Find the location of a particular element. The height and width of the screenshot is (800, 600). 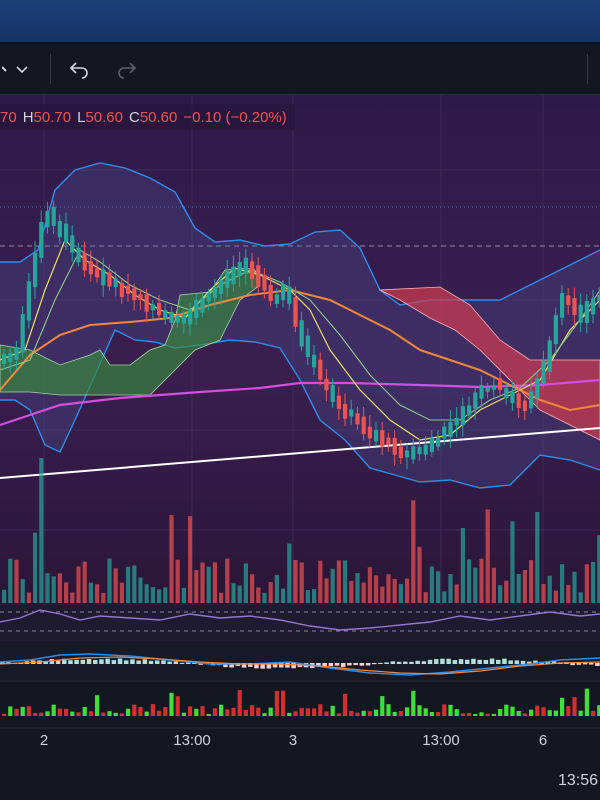

toolbar-divider is located at coordinates (50, 69).